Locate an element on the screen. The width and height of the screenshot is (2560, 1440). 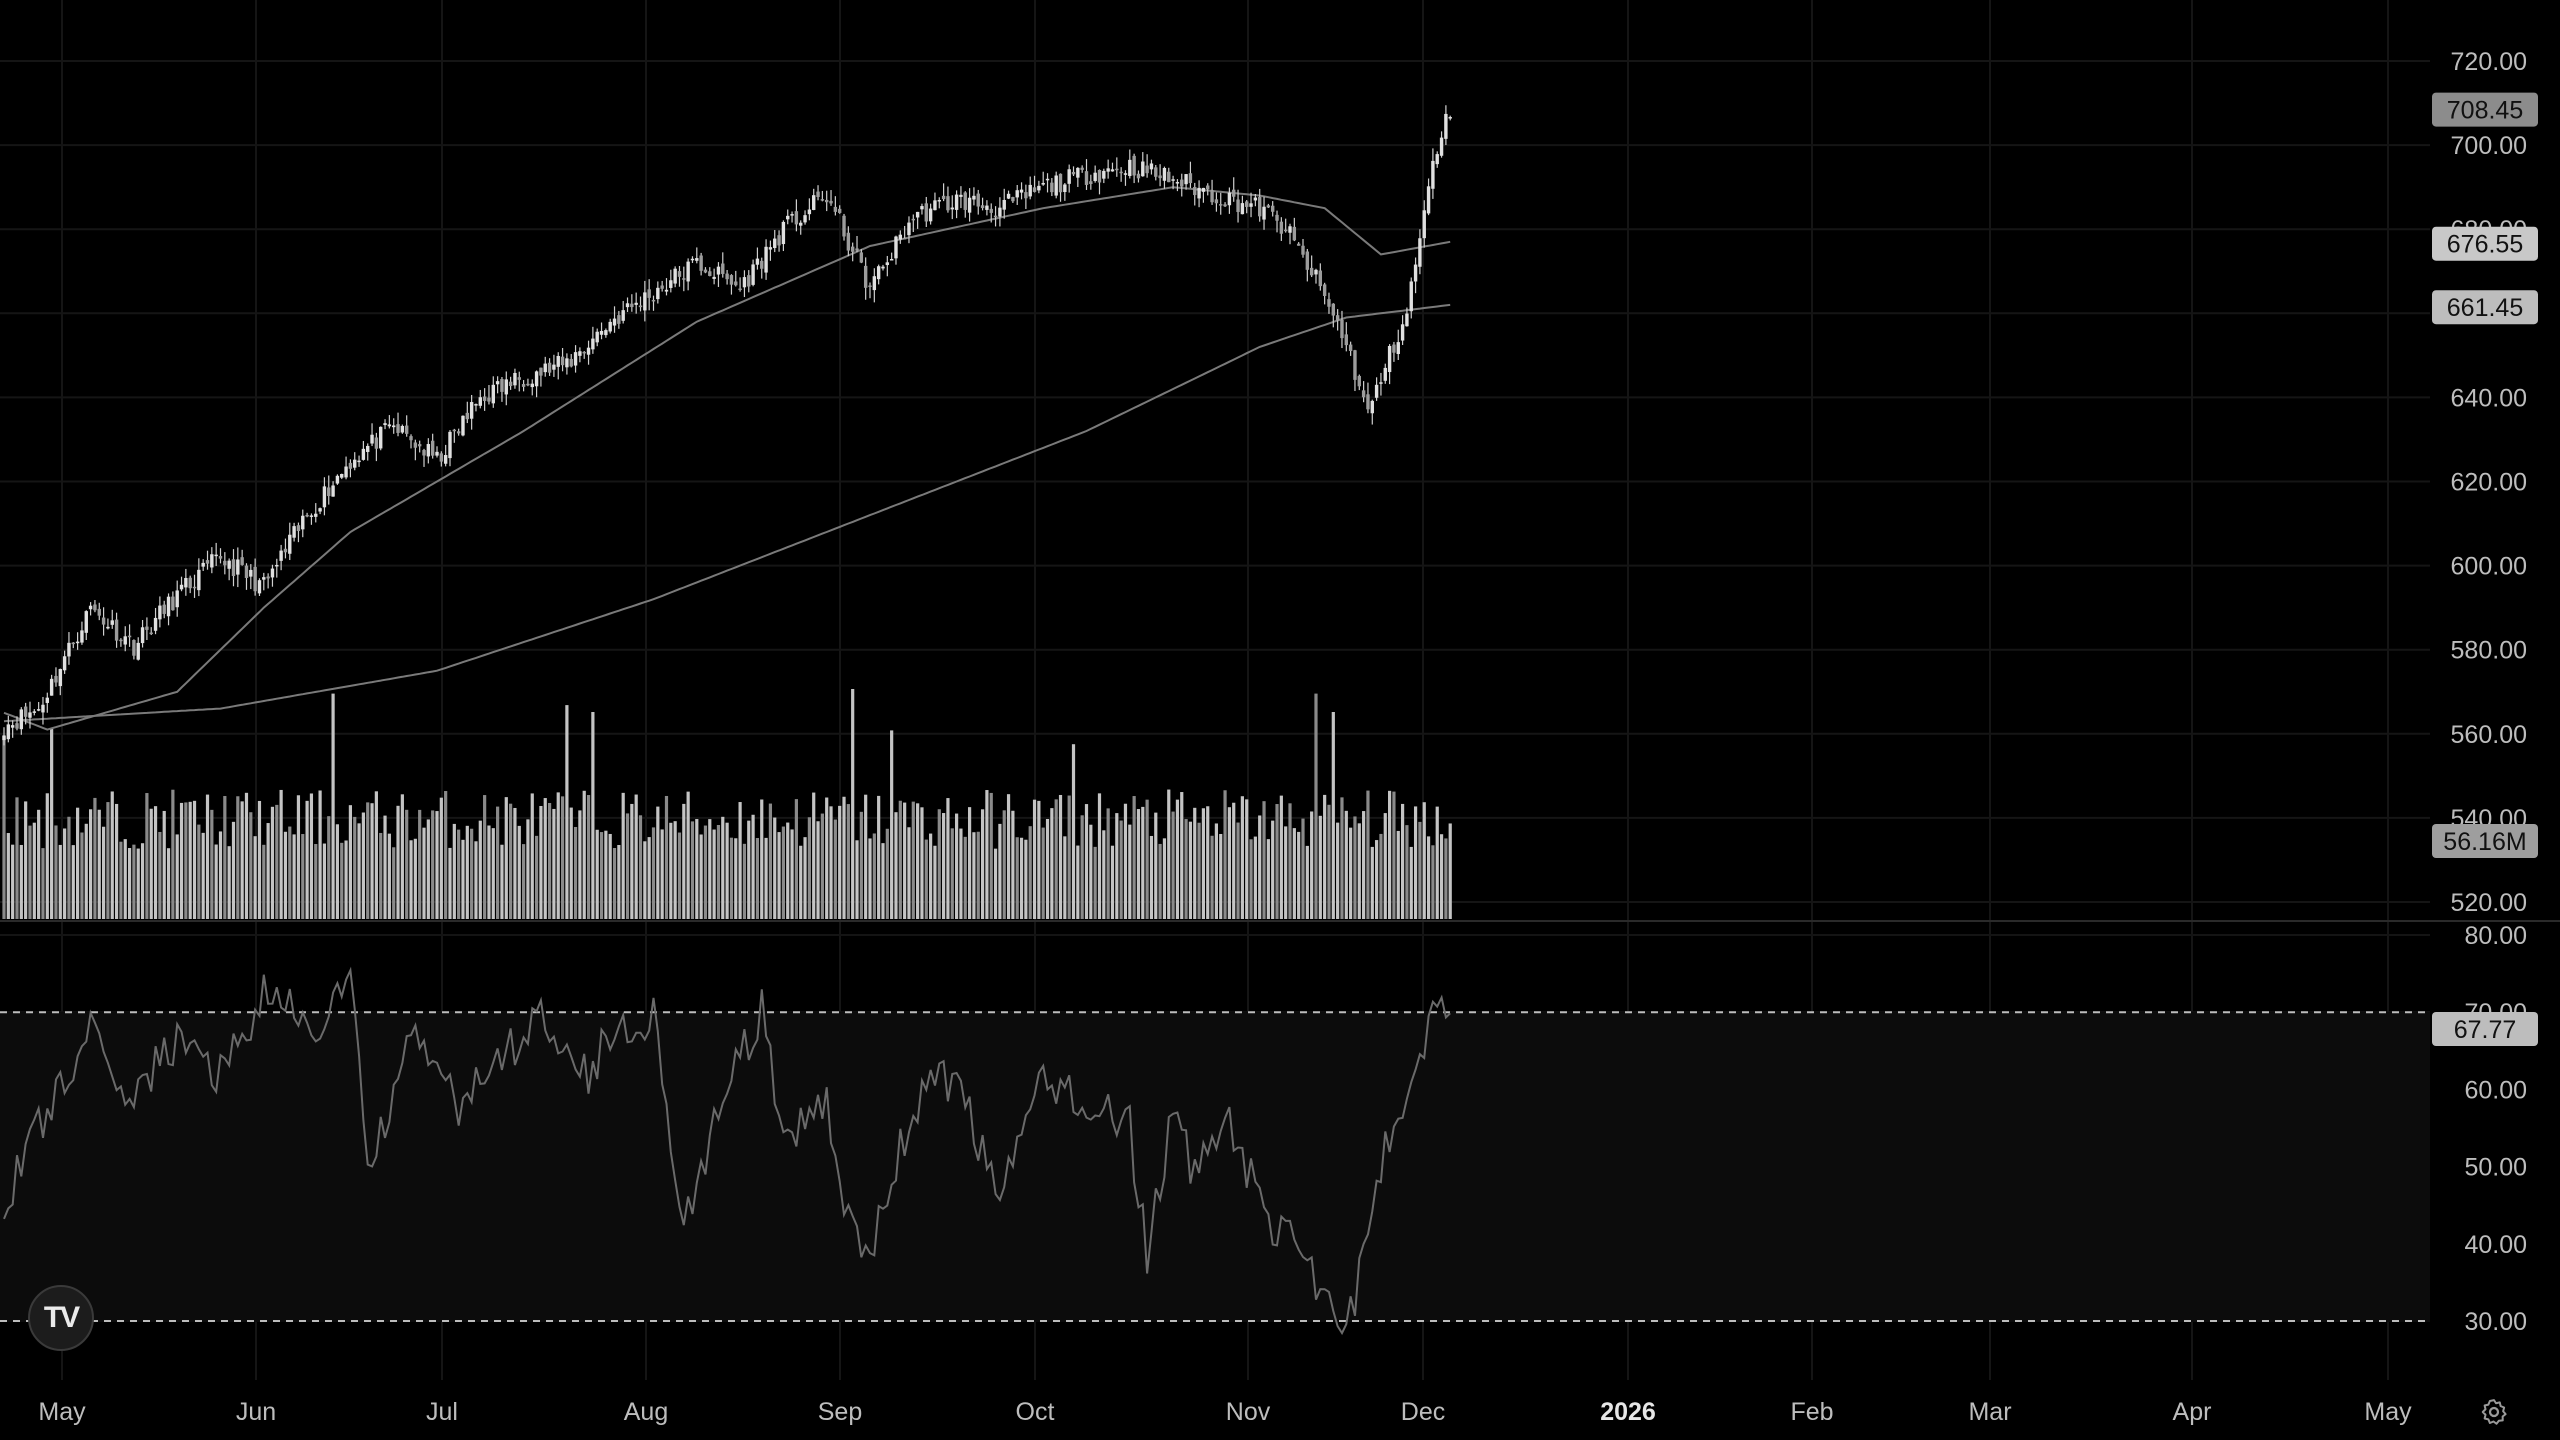
settings-gear-icon is located at coordinates (2494, 1412).